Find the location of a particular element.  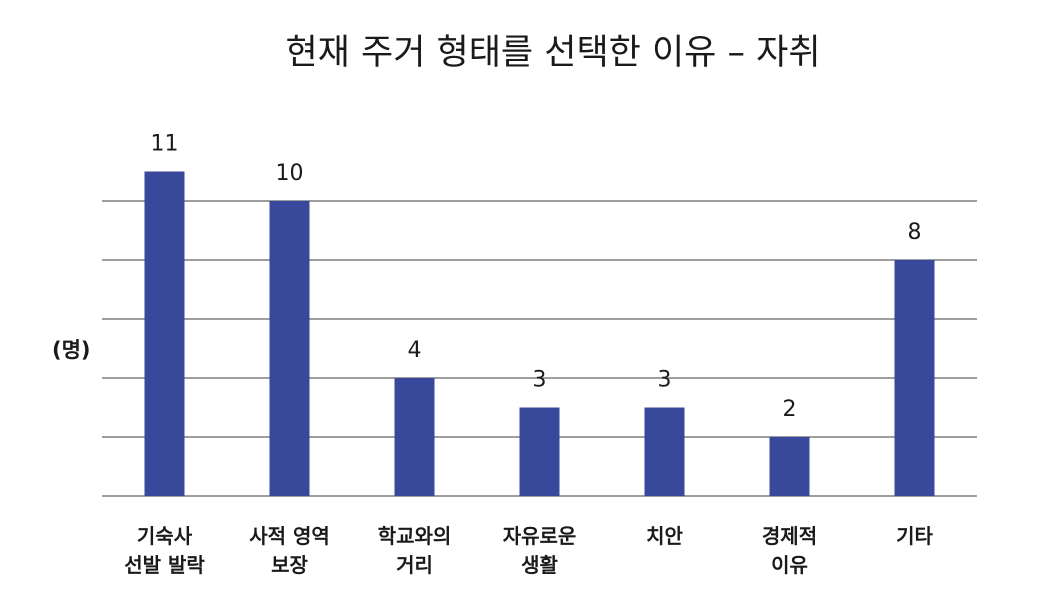

category-label-line: 이유 is located at coordinates (789, 565).